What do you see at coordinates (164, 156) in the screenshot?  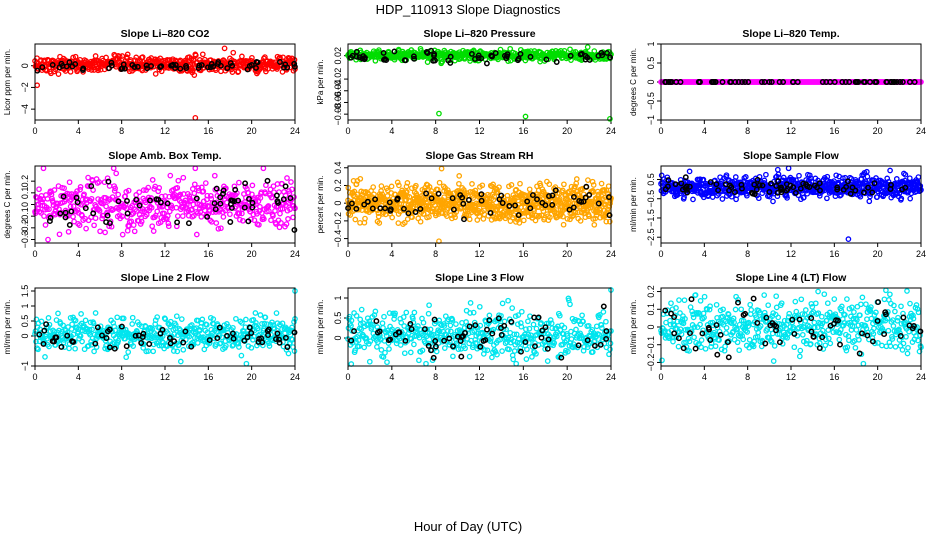 I see `panel-title: Slope Amb. Box Temp.` at bounding box center [164, 156].